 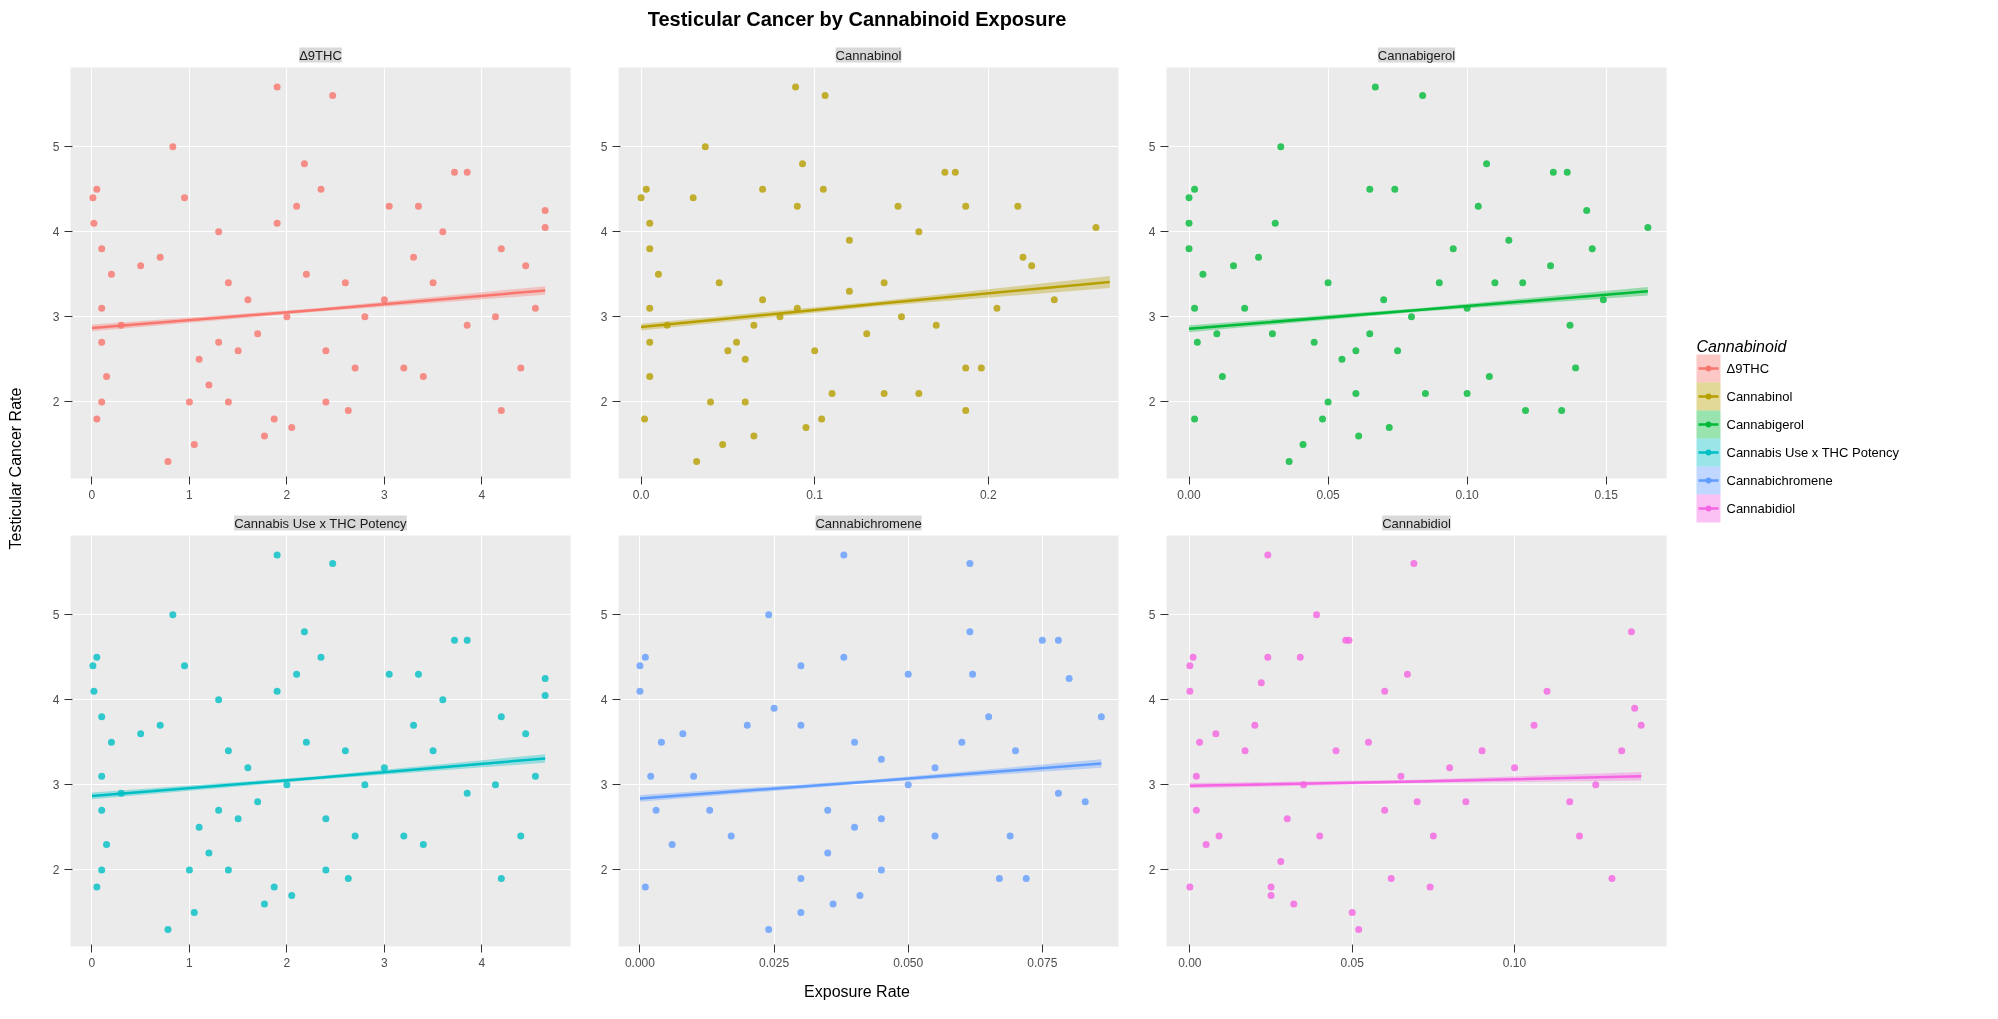 I want to click on legend-label: Cannabichromene, so click(x=1779, y=480).